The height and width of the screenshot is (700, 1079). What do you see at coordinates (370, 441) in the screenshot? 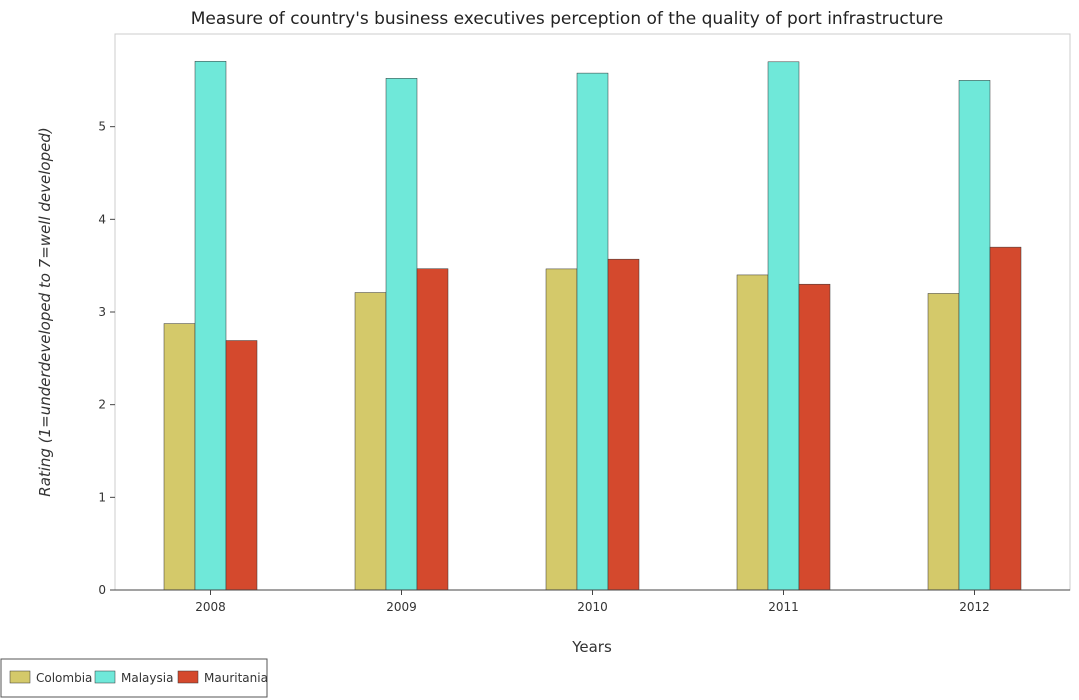
I see `bar-colombia-2009` at bounding box center [370, 441].